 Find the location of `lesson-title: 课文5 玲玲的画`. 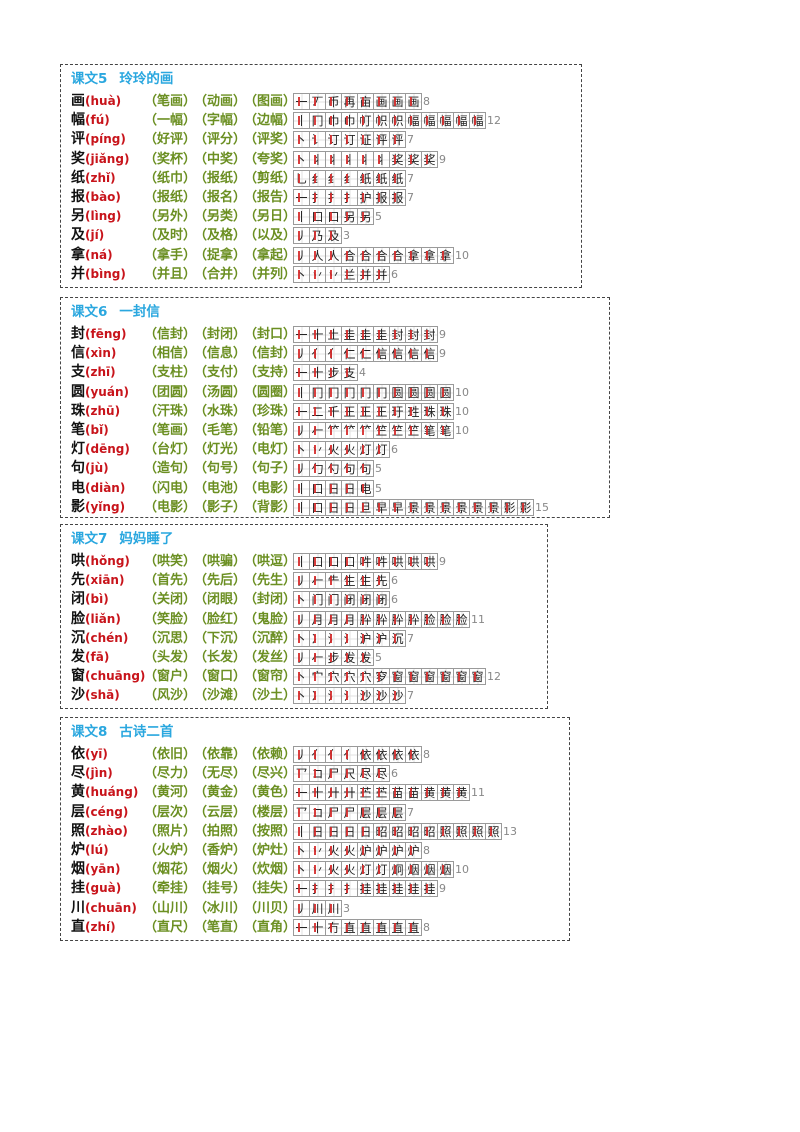

lesson-title: 课文5 玲玲的画 is located at coordinates (122, 79).